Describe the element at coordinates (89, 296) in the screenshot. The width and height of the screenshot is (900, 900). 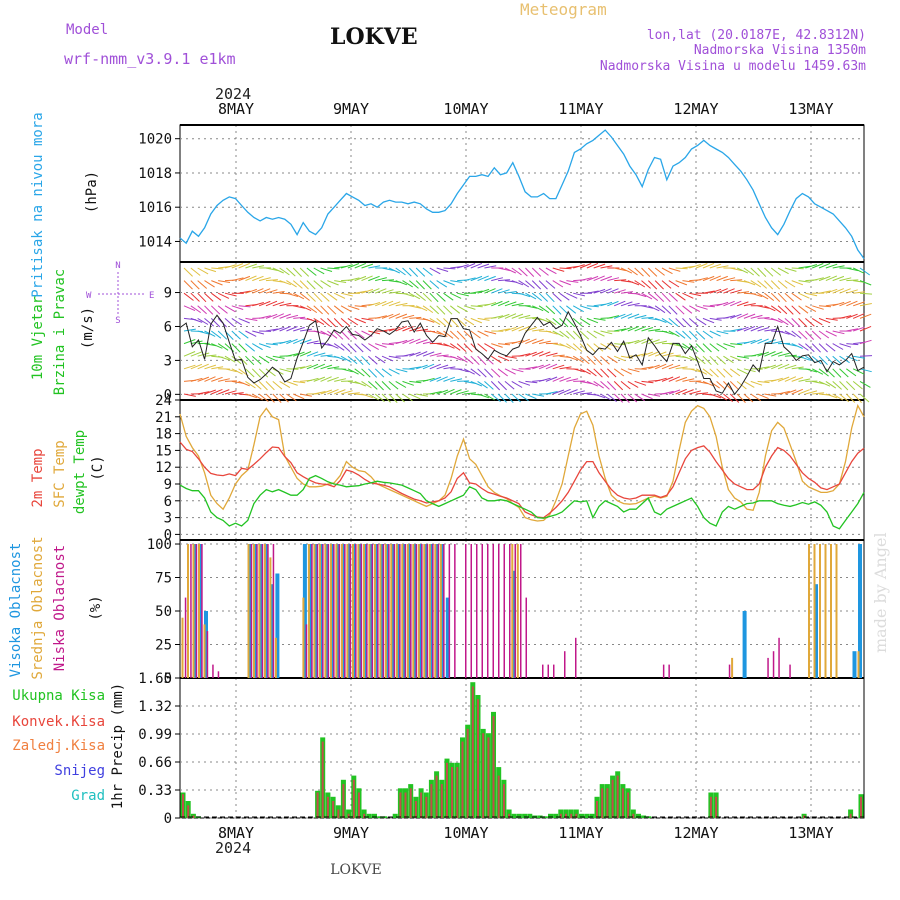
I see `compass-w: W` at that location.